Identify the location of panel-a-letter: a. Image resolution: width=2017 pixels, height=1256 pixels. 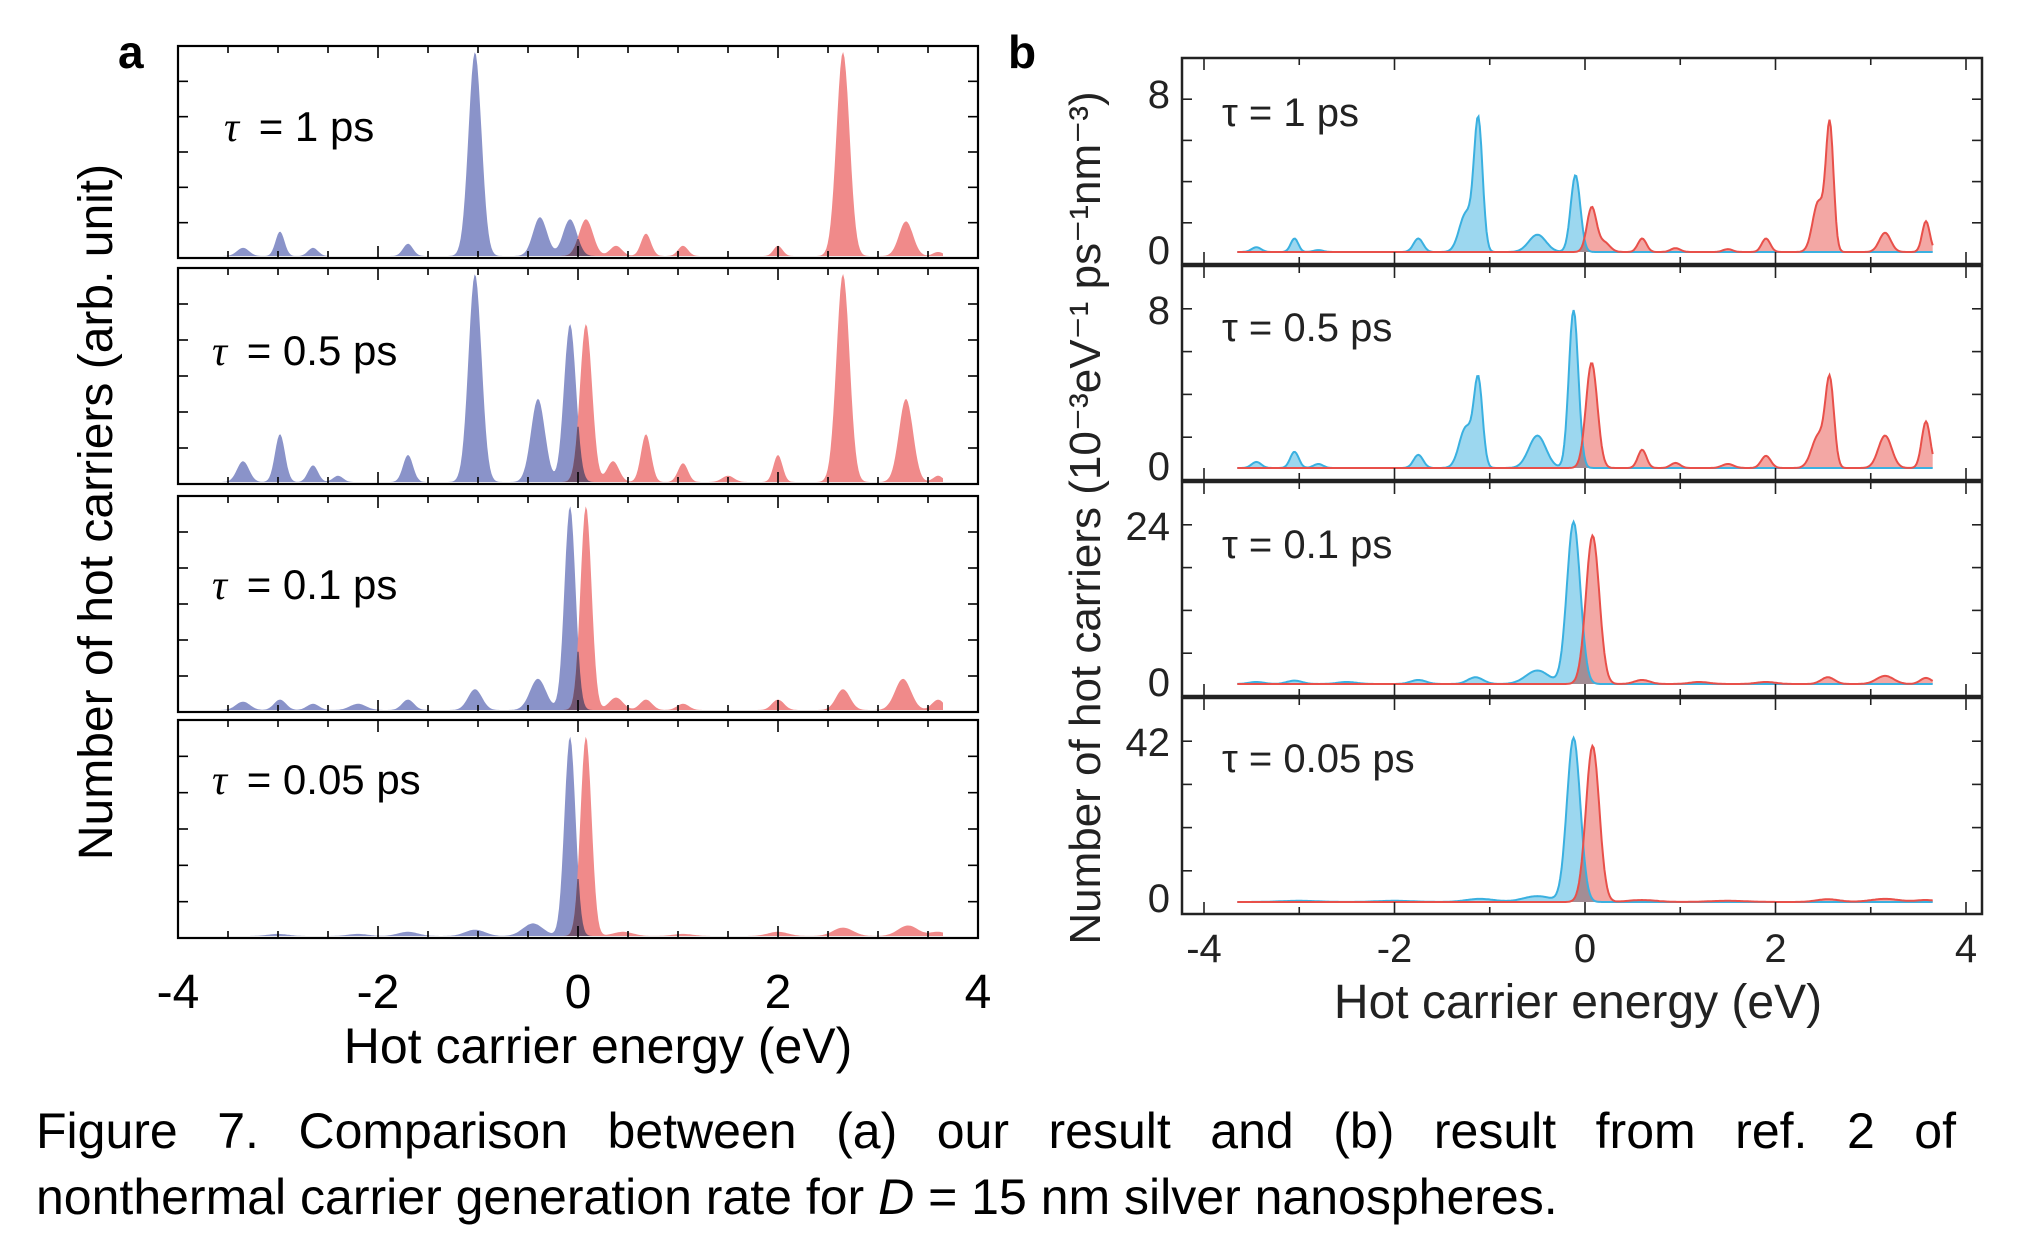
(131, 52).